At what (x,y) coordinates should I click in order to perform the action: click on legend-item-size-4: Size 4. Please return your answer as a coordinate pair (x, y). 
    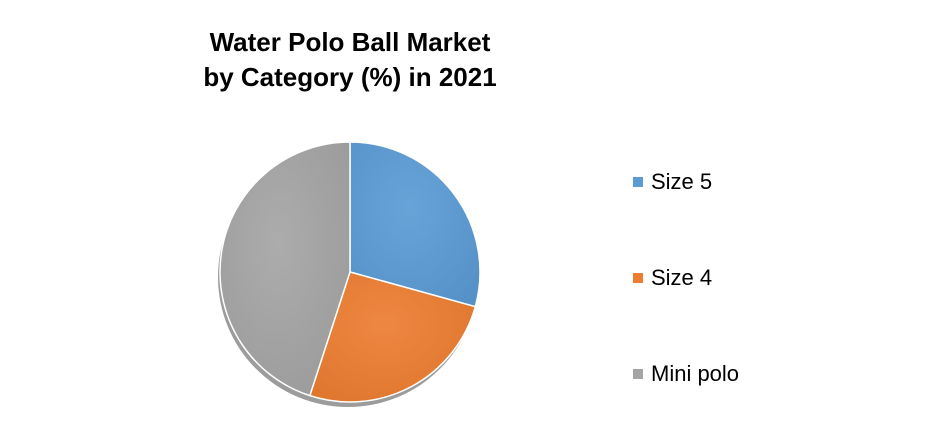
    Looking at the image, I should click on (672, 278).